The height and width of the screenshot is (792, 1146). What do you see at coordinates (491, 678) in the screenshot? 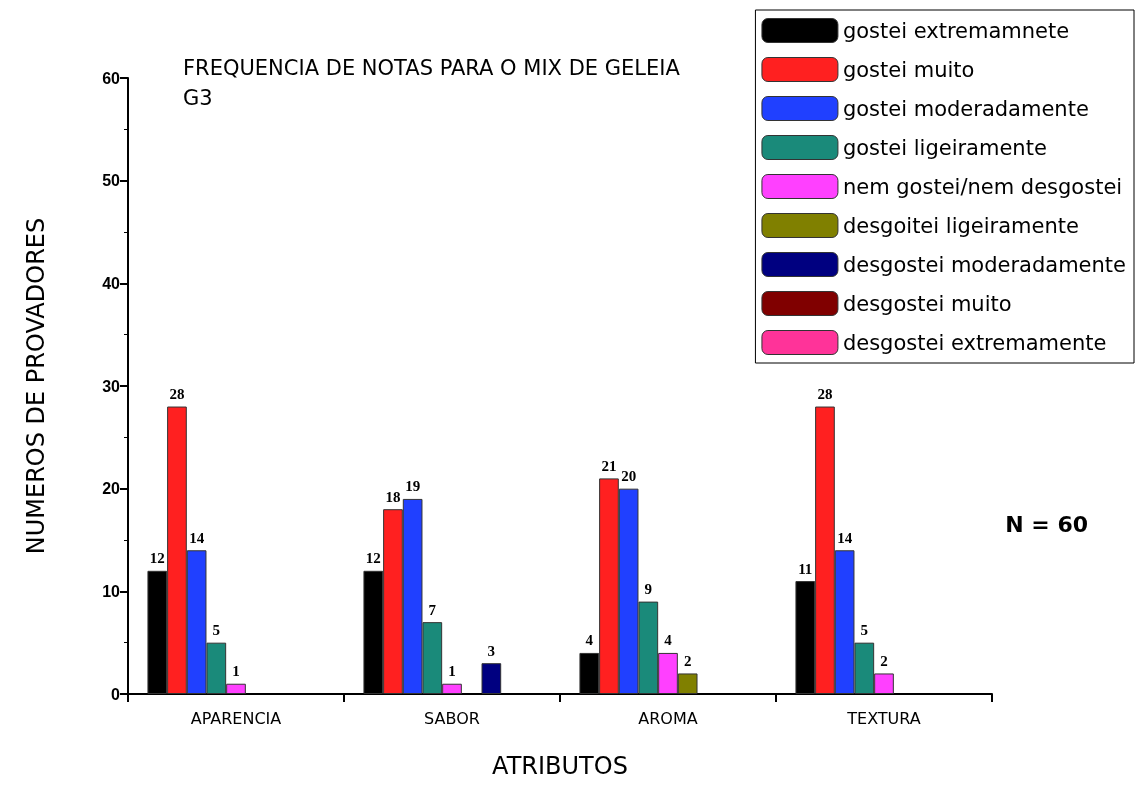
I see `bar` at bounding box center [491, 678].